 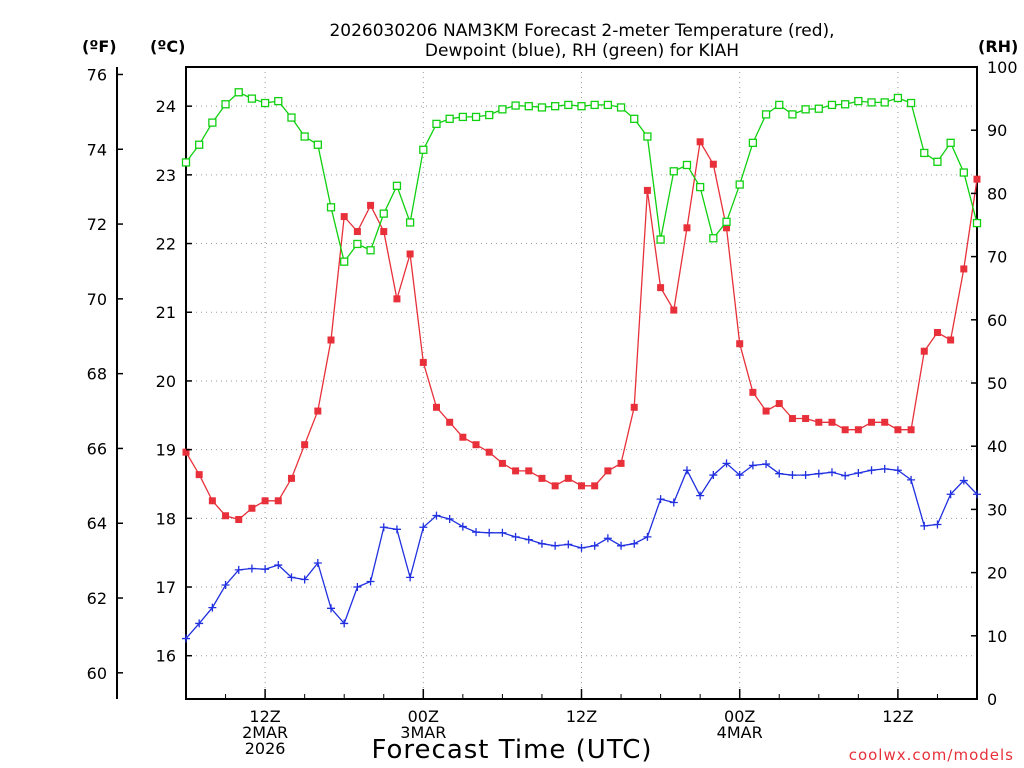 I want to click on rh-tick-label: 10, so click(x=997, y=636).